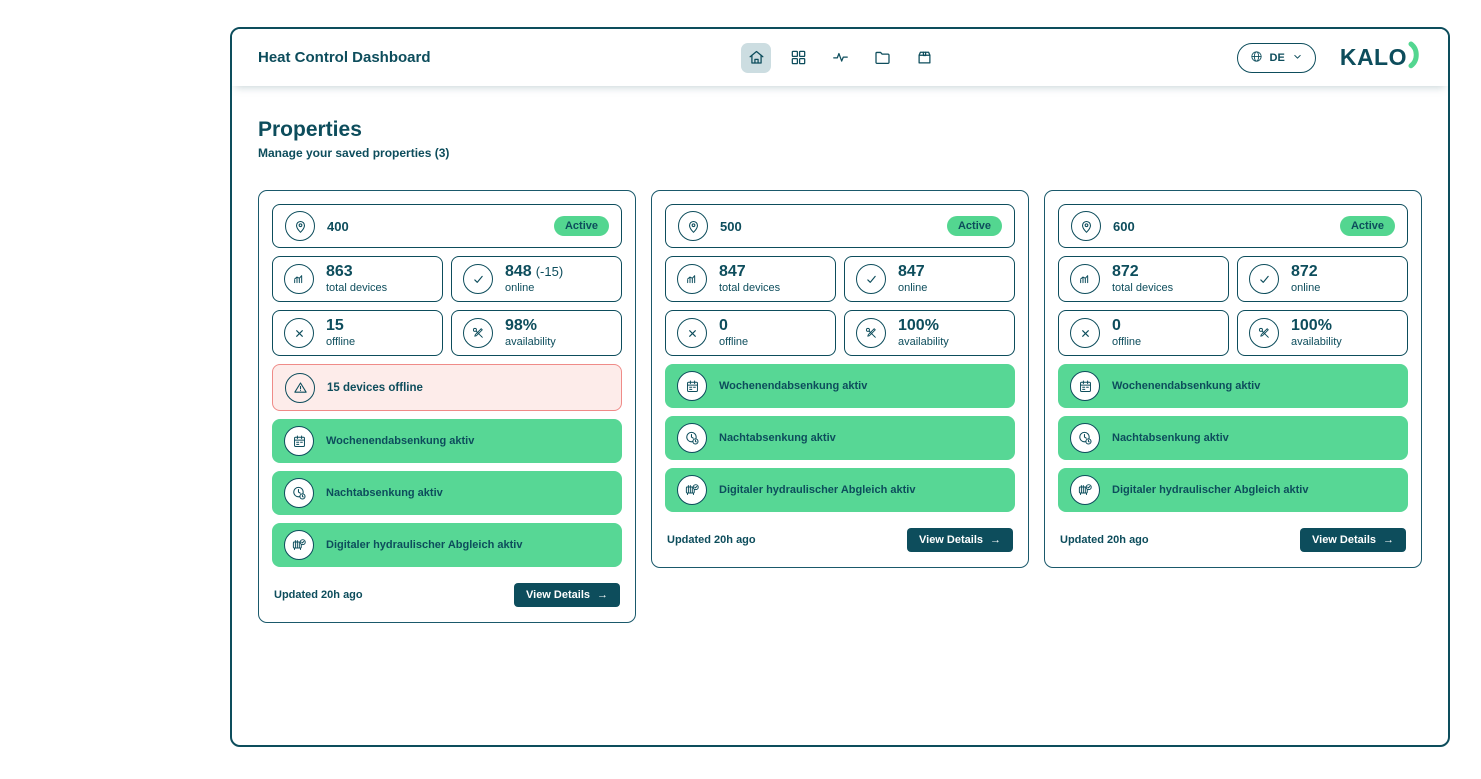  Describe the element at coordinates (357, 279) in the screenshot. I see `stat-total-devices: 863 total devices` at that location.